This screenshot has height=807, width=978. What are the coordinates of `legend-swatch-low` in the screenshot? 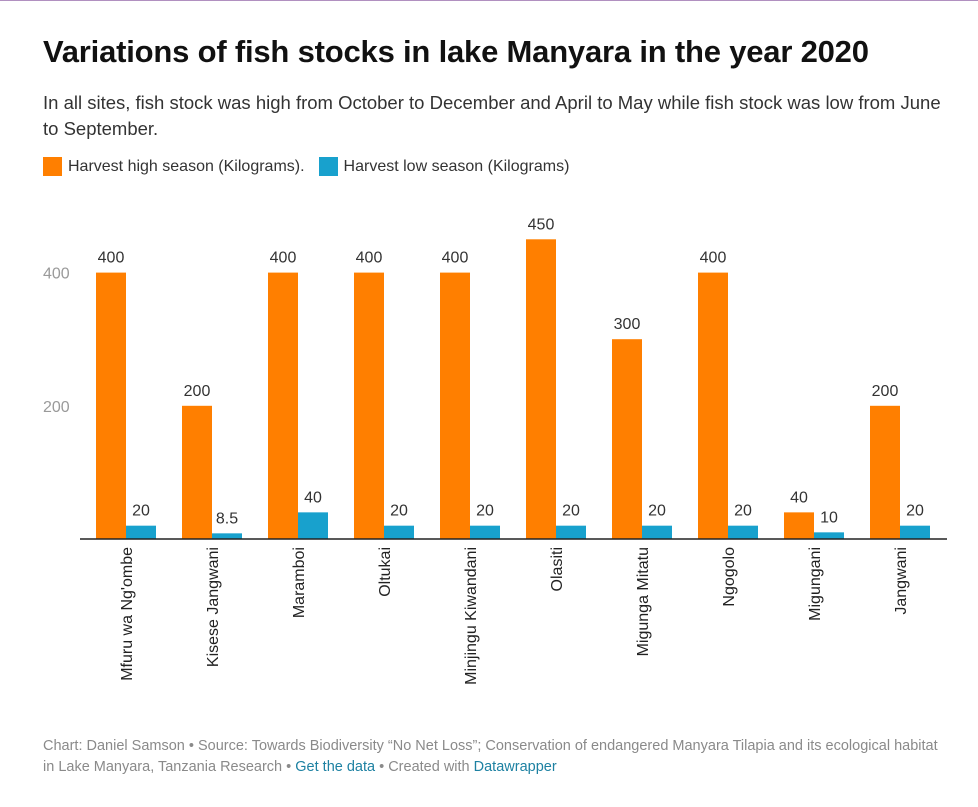 It's located at (328, 166).